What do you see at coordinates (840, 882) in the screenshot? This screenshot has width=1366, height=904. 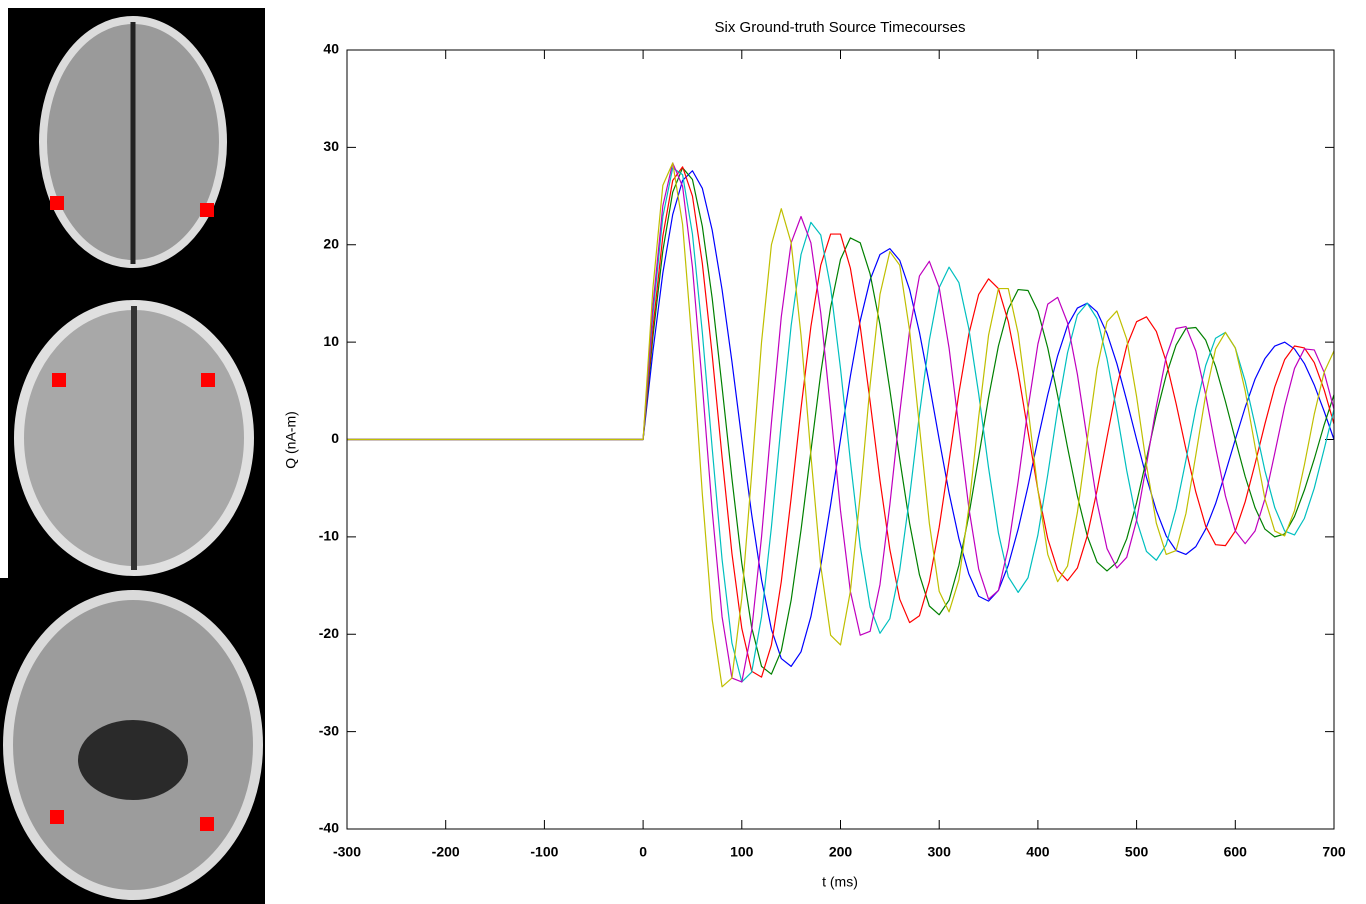 I see `x-axis-label: t (ms)` at bounding box center [840, 882].